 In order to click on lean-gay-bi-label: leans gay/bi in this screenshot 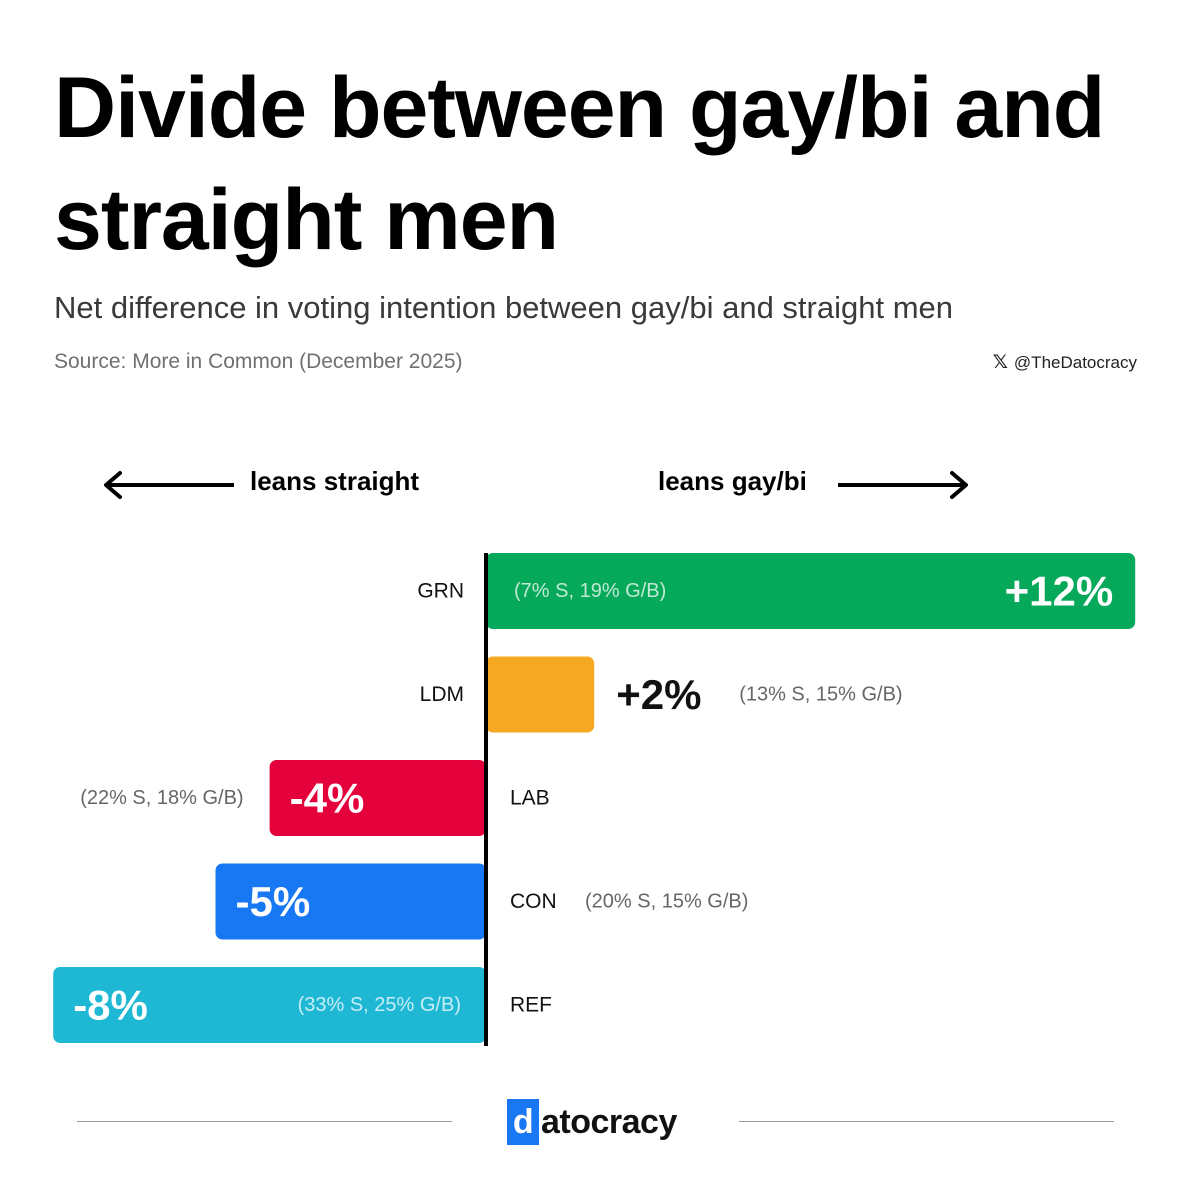, I will do `click(732, 481)`.